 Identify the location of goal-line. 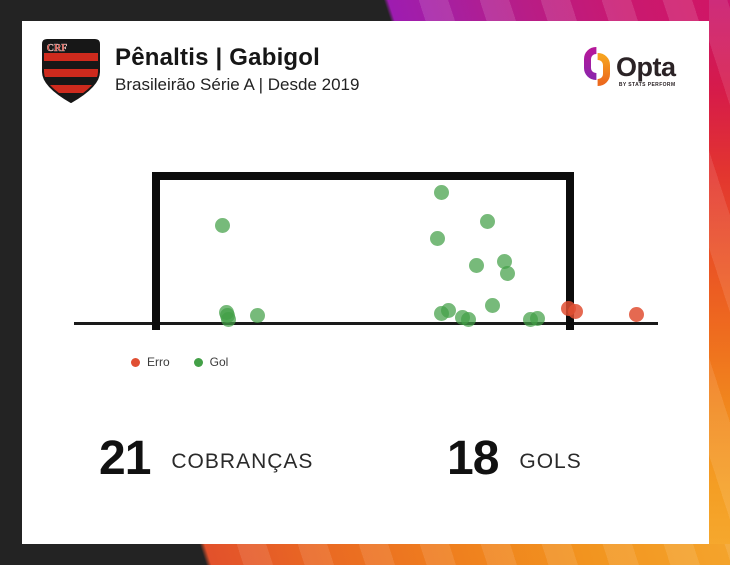
(366, 323).